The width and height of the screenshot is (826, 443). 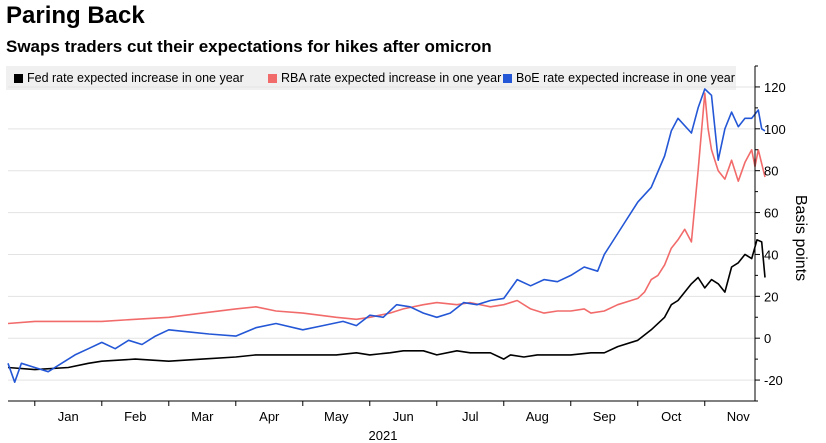 I want to click on chart-title: Paring Back, so click(x=75, y=15).